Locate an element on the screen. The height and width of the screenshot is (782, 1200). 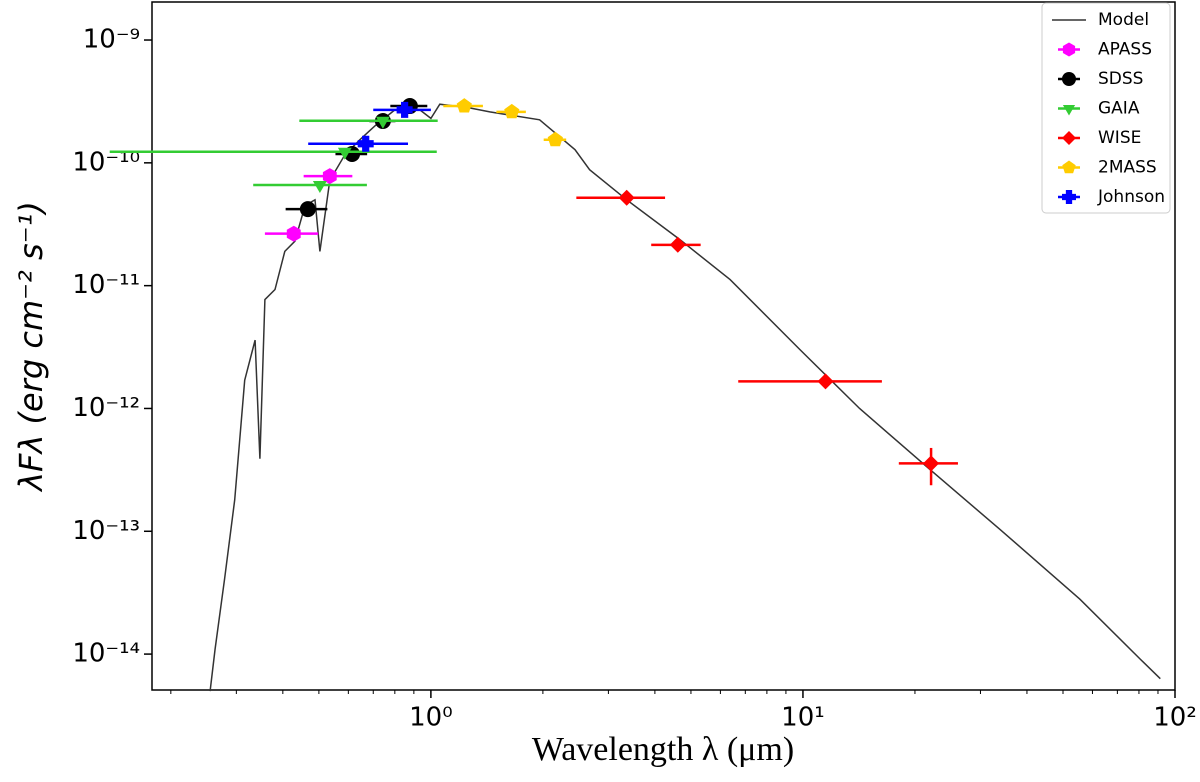
legend-label: APASS is located at coordinates (1125, 50).